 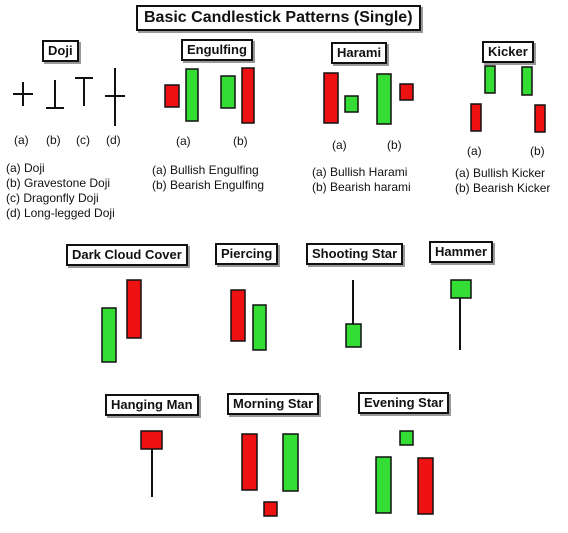 What do you see at coordinates (240, 141) in the screenshot?
I see `engulfing-label-b: (b)` at bounding box center [240, 141].